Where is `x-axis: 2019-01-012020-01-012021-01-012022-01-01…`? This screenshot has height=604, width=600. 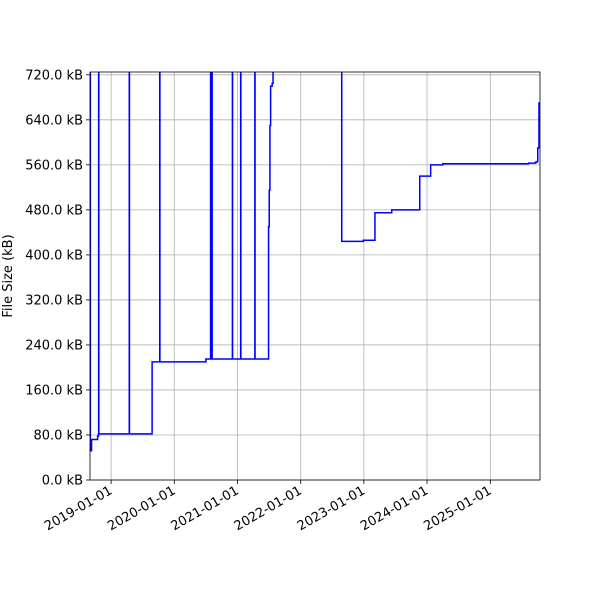
x-axis: 2019-01-012020-01-012021-01-012022-01-01… is located at coordinates (268, 507).